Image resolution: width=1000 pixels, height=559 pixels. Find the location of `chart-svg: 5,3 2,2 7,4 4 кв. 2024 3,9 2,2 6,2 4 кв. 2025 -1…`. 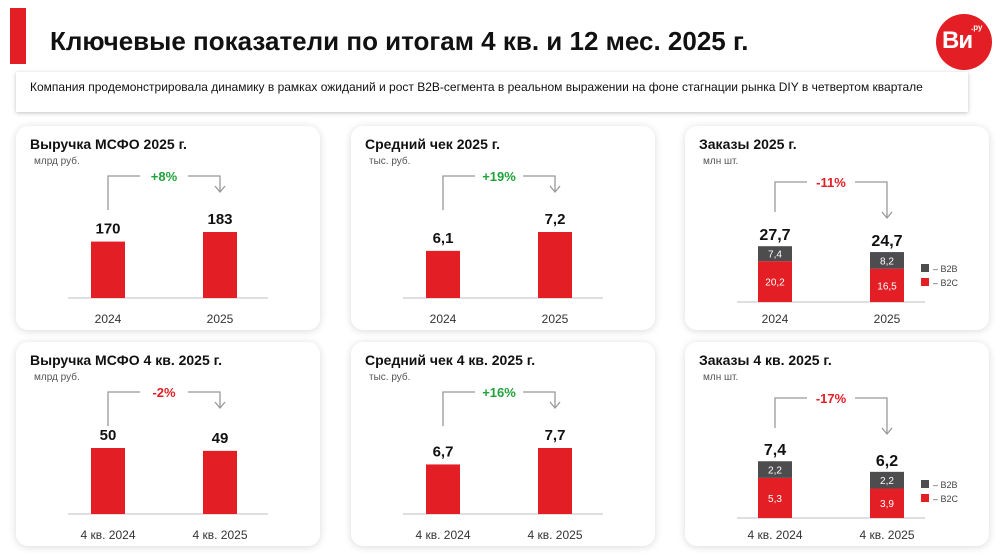

chart-svg: 5,3 2,2 7,4 4 кв. 2024 3,9 2,2 6,2 4 кв. 2025 -1… is located at coordinates (848, 465).